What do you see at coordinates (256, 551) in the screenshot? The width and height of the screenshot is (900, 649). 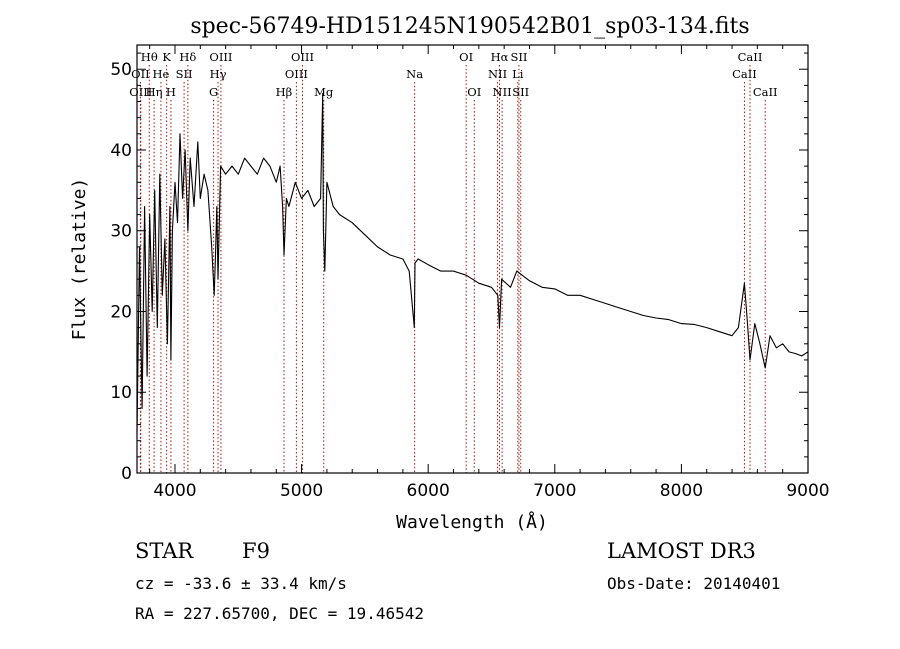 I see `subclass: F9` at bounding box center [256, 551].